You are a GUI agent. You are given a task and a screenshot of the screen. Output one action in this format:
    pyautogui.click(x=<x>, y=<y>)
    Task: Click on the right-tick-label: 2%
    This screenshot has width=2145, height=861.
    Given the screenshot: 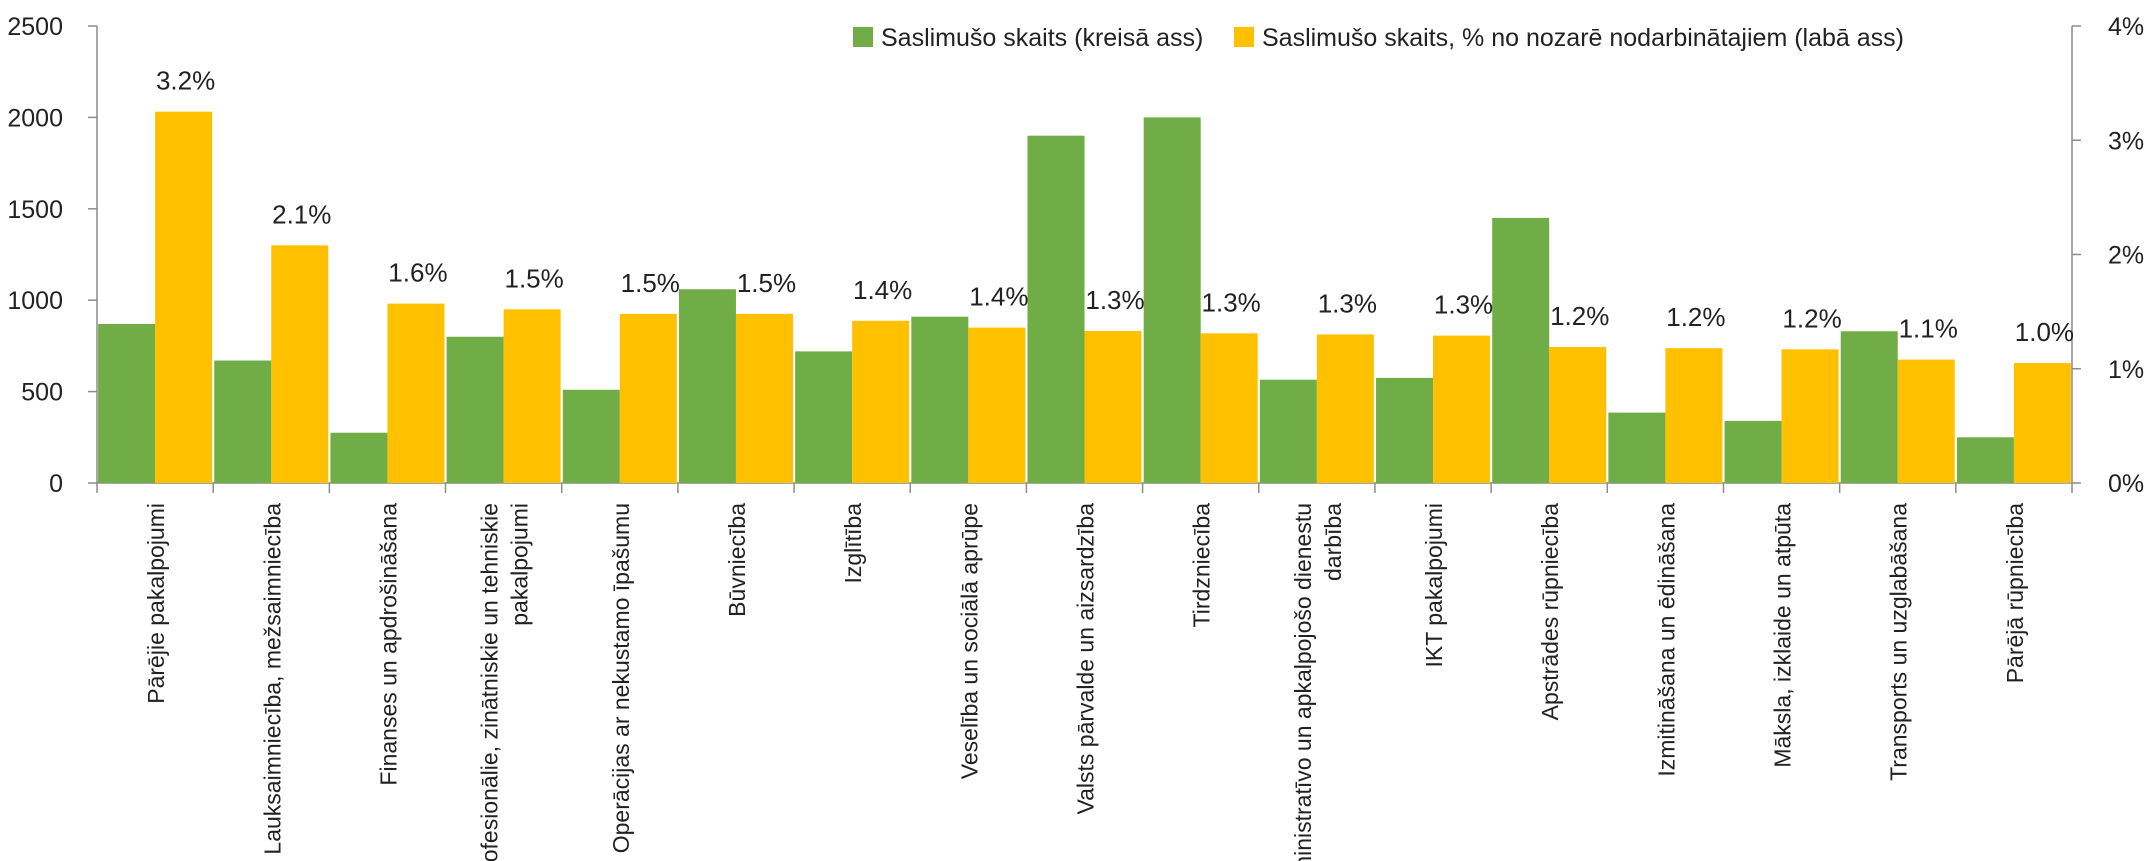 What is the action you would take?
    pyautogui.click(x=2126, y=256)
    